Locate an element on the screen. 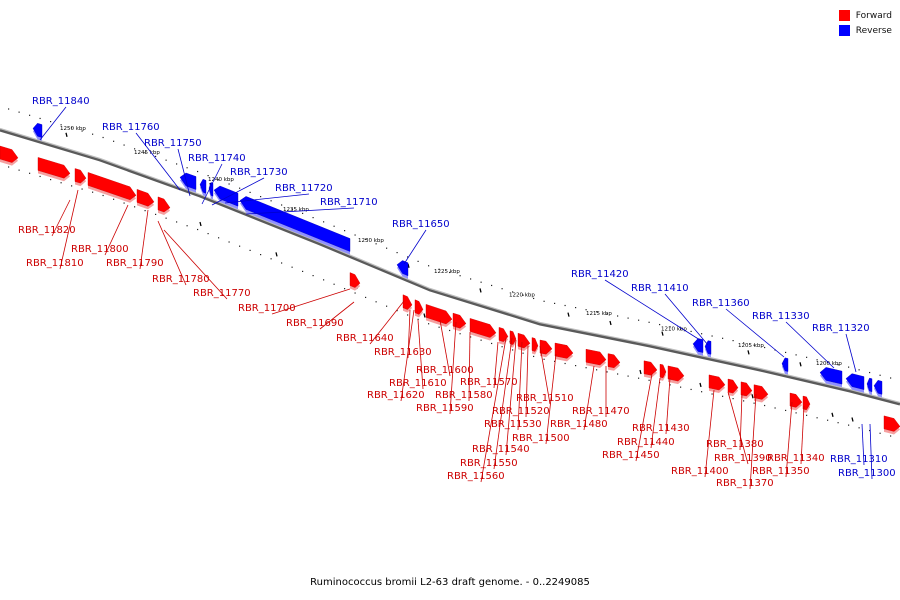  tick-label: 1200 kbp is located at coordinates (829, 364).